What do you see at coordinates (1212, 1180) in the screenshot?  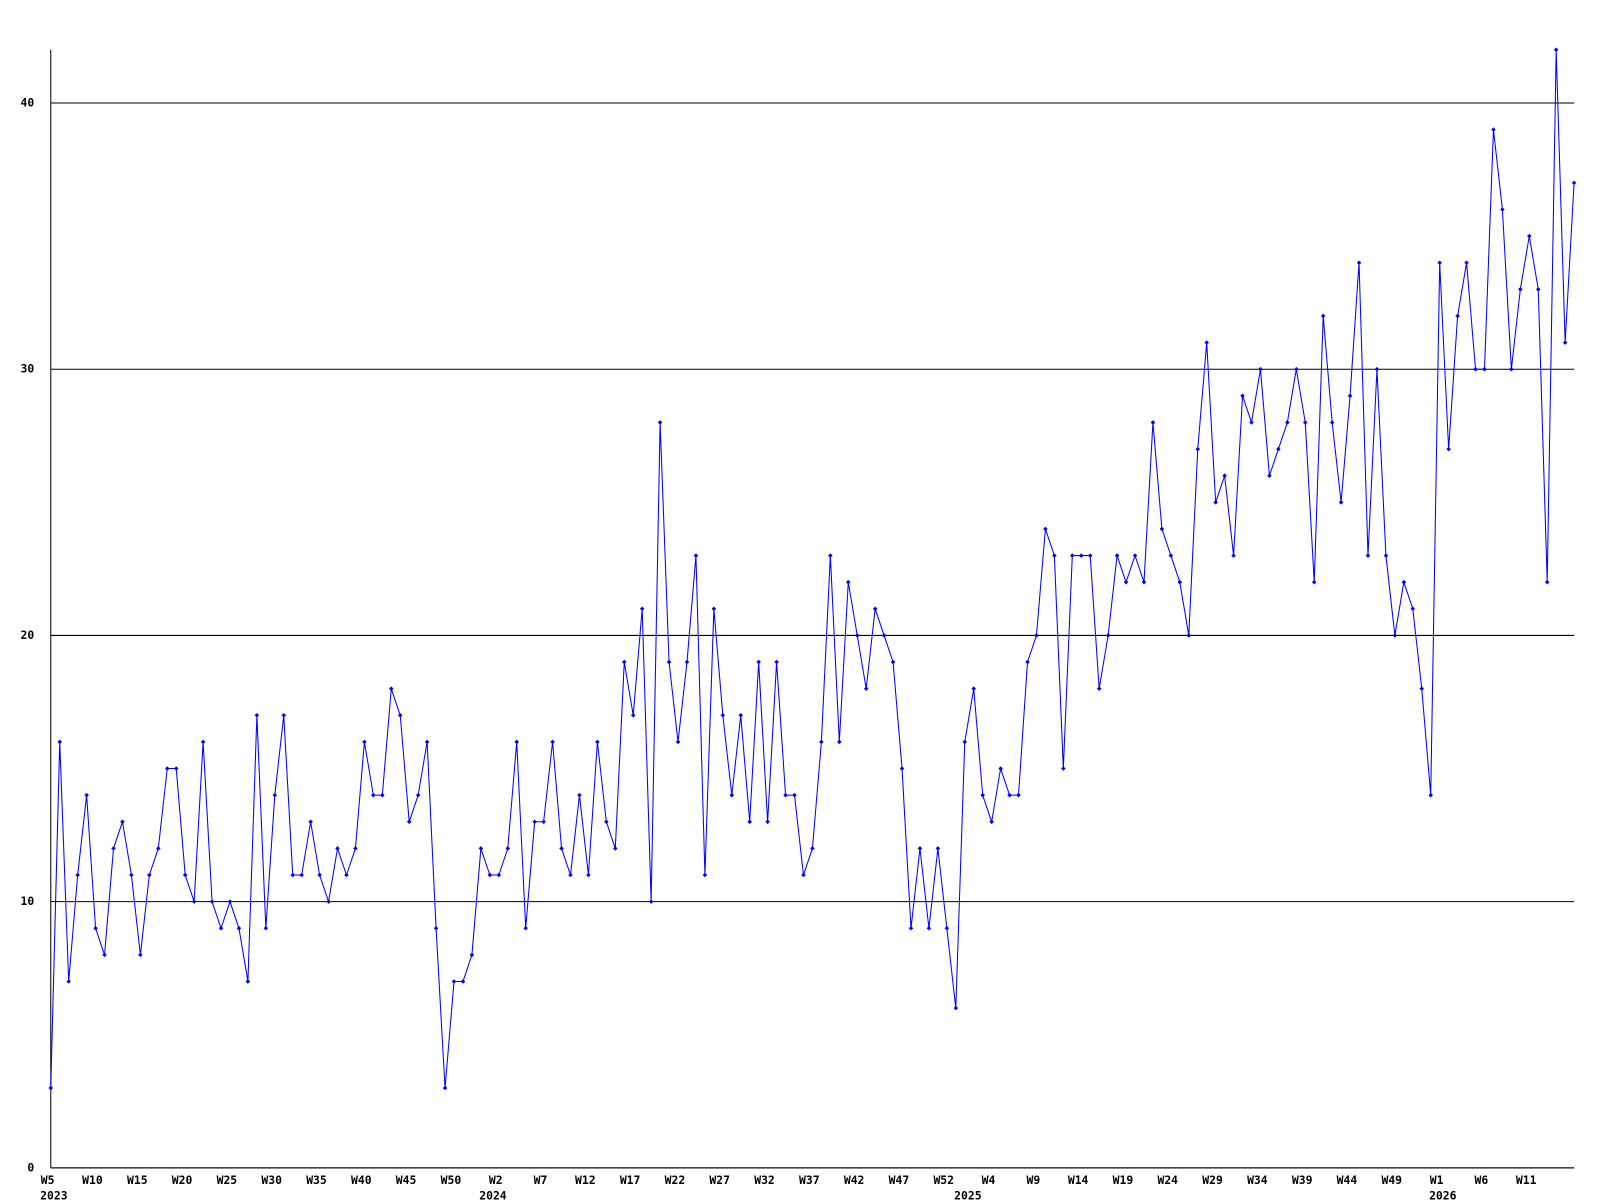 I see `x-tick-label: W29` at bounding box center [1212, 1180].